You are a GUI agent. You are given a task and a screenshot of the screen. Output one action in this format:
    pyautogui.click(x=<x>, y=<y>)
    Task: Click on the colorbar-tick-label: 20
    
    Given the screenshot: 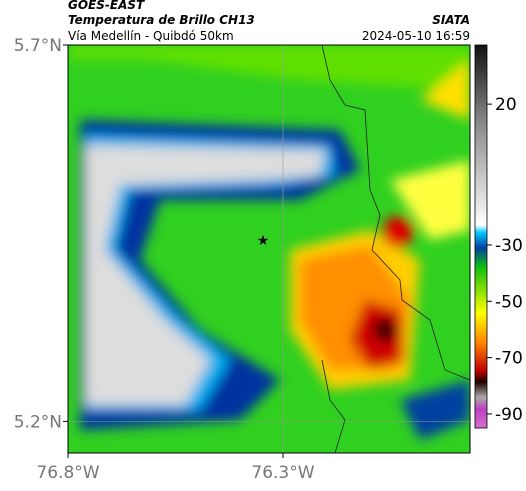 What is the action you would take?
    pyautogui.click(x=506, y=105)
    